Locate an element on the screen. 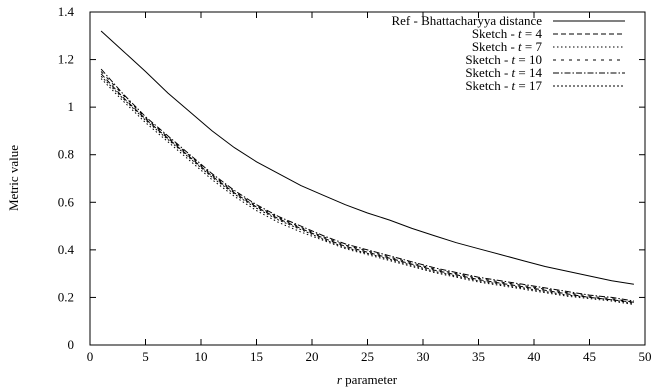  legend-label-0: Ref - Bhattacharyya distance is located at coordinates (466, 20).